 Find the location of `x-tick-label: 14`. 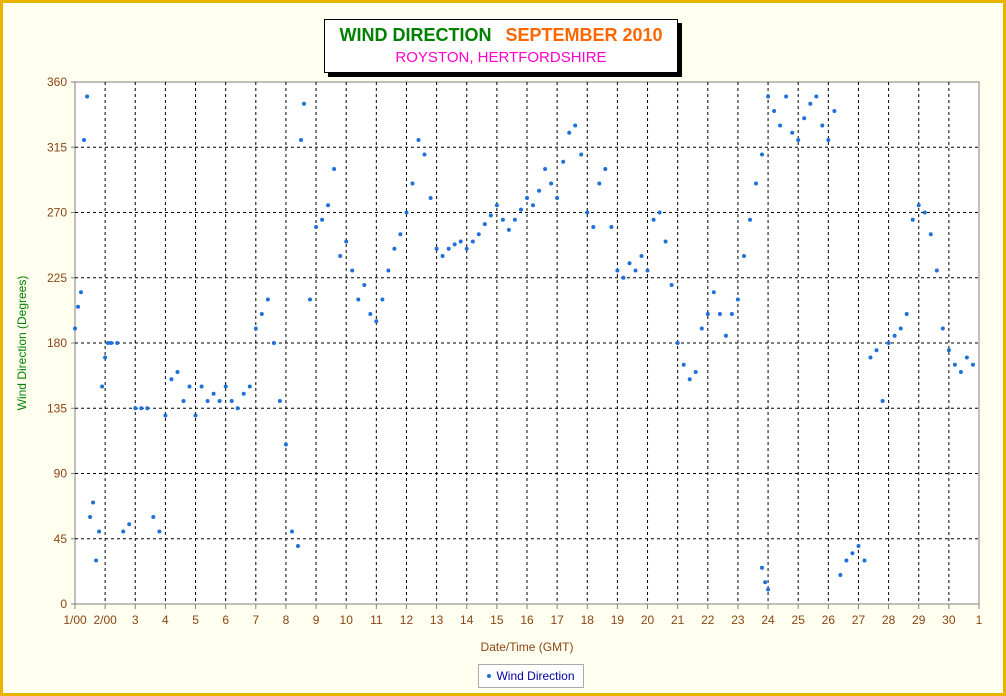

x-tick-label: 14 is located at coordinates (467, 620).